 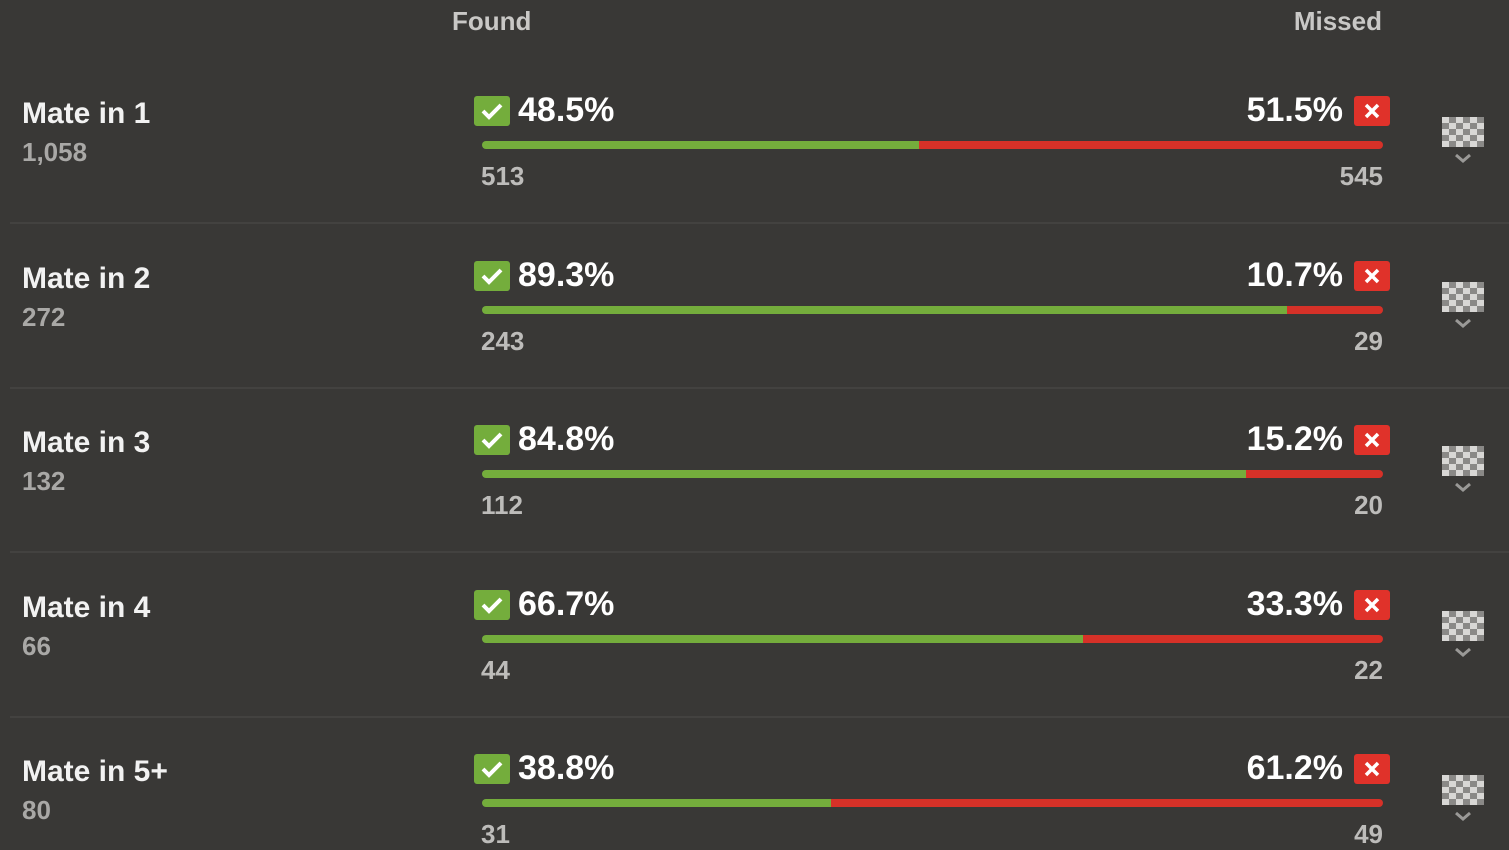 What do you see at coordinates (86, 607) in the screenshot?
I see `row-label: Mate in 4` at bounding box center [86, 607].